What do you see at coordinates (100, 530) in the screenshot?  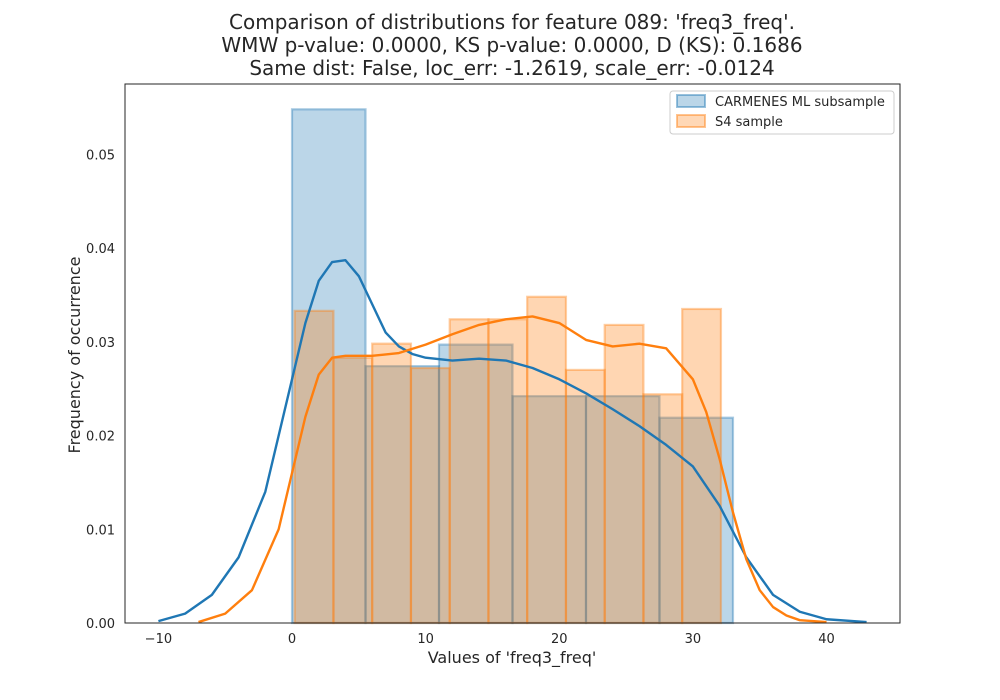 I see `y-tick-label: 0.01` at bounding box center [100, 530].